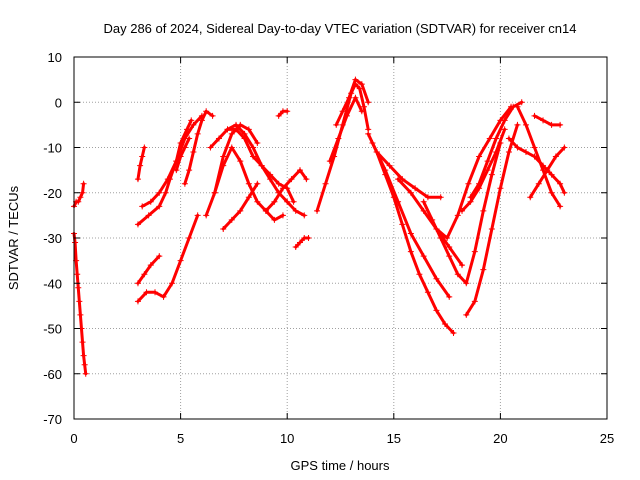 This screenshot has width=640, height=480. I want to click on y-tick-label: -40, so click(52, 283).